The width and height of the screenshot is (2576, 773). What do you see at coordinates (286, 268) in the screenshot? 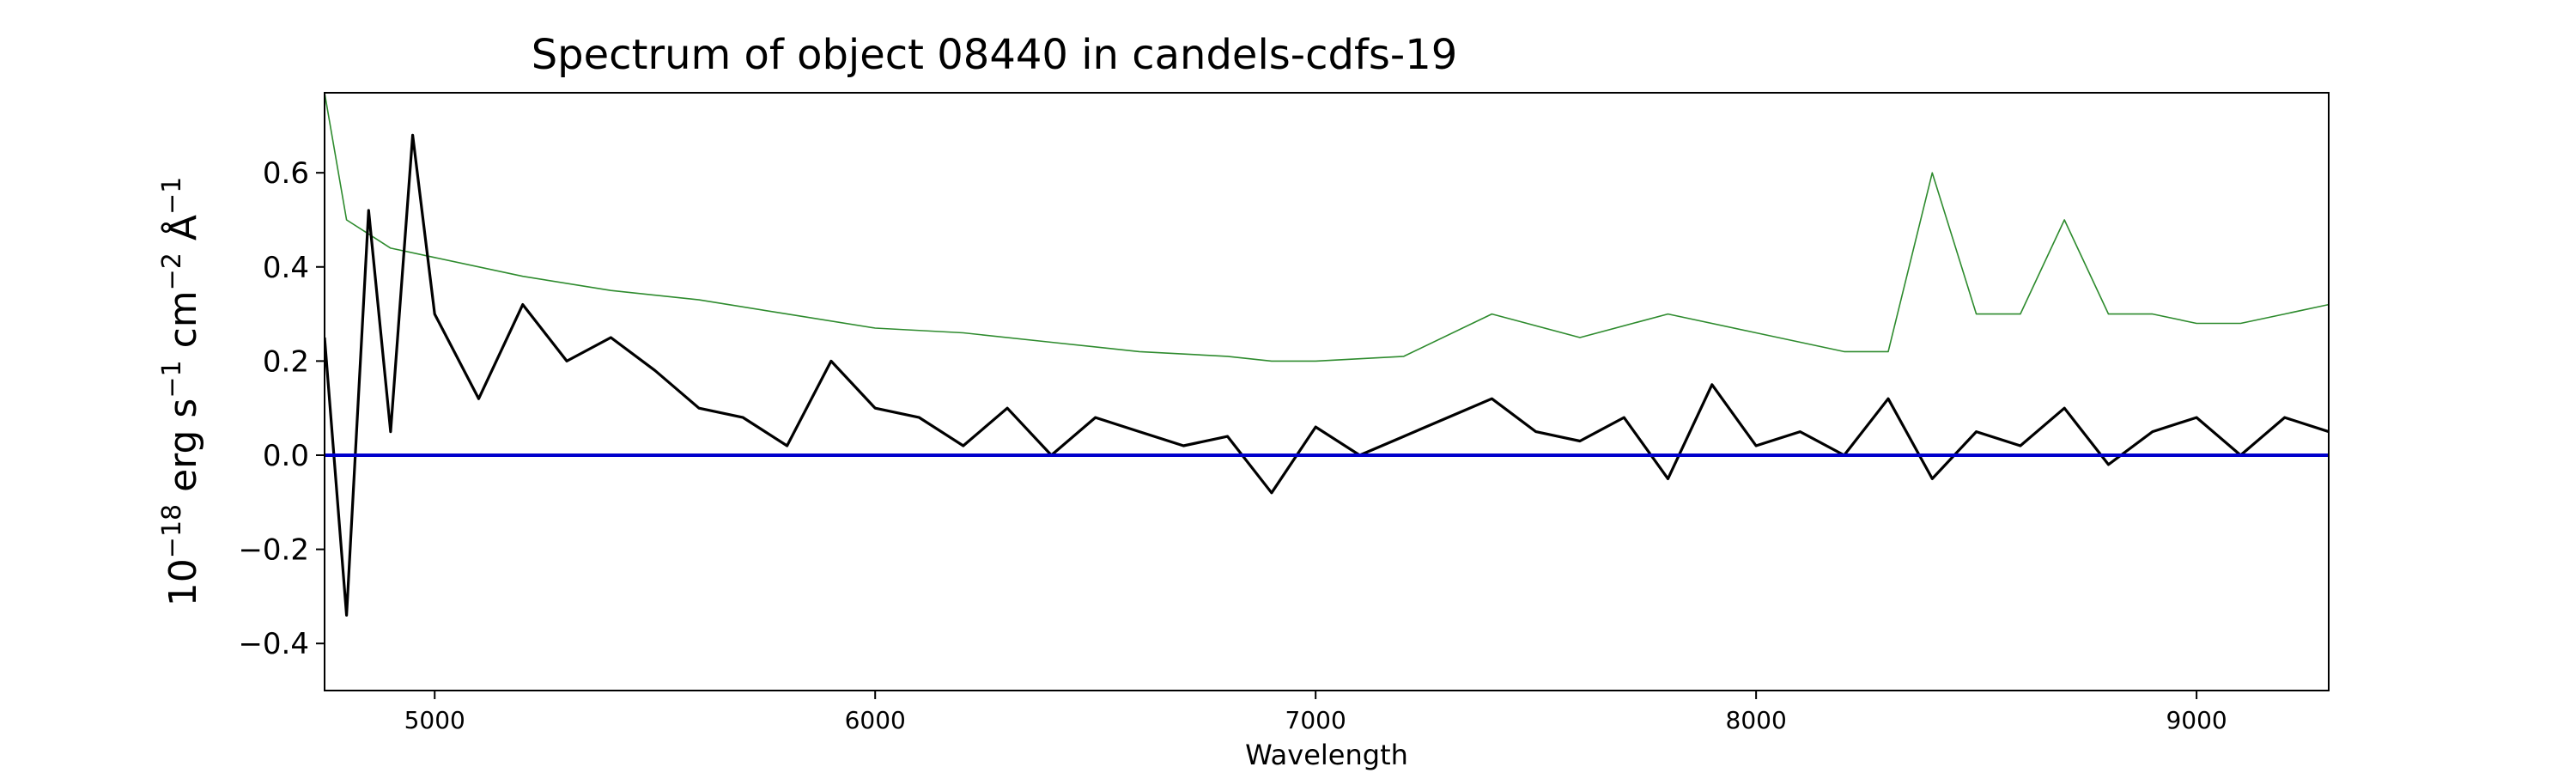
I see `y-tick-label: 0.4` at bounding box center [286, 268].